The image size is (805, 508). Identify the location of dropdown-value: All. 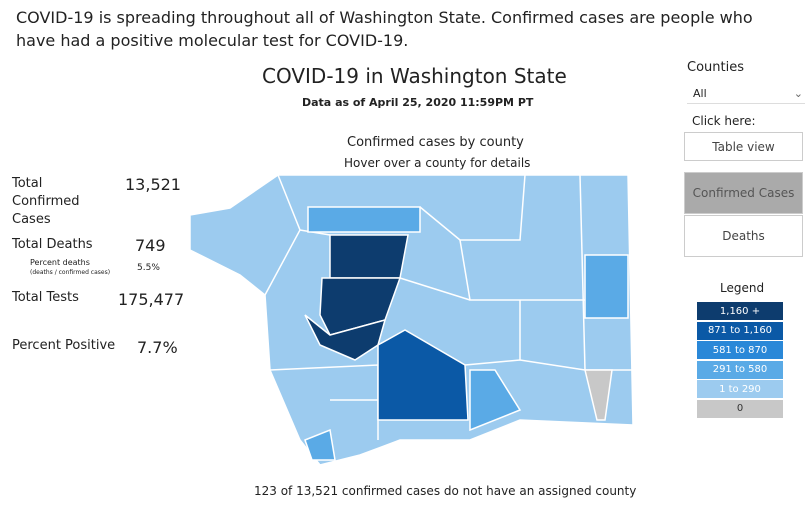
(700, 93).